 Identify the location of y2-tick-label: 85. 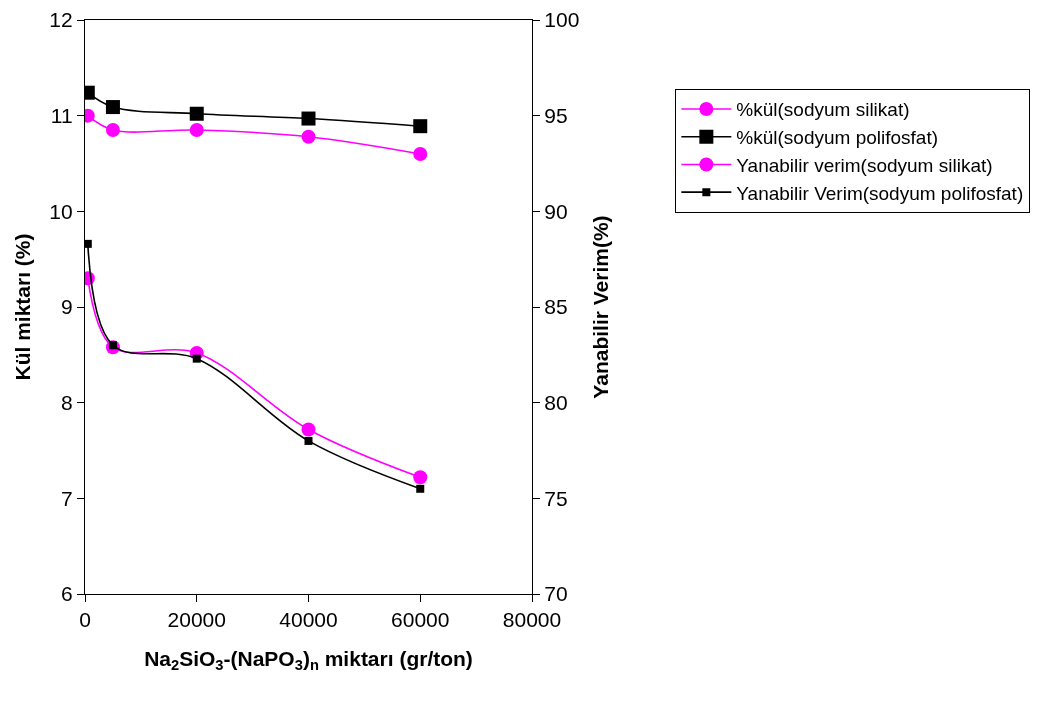
(556, 307).